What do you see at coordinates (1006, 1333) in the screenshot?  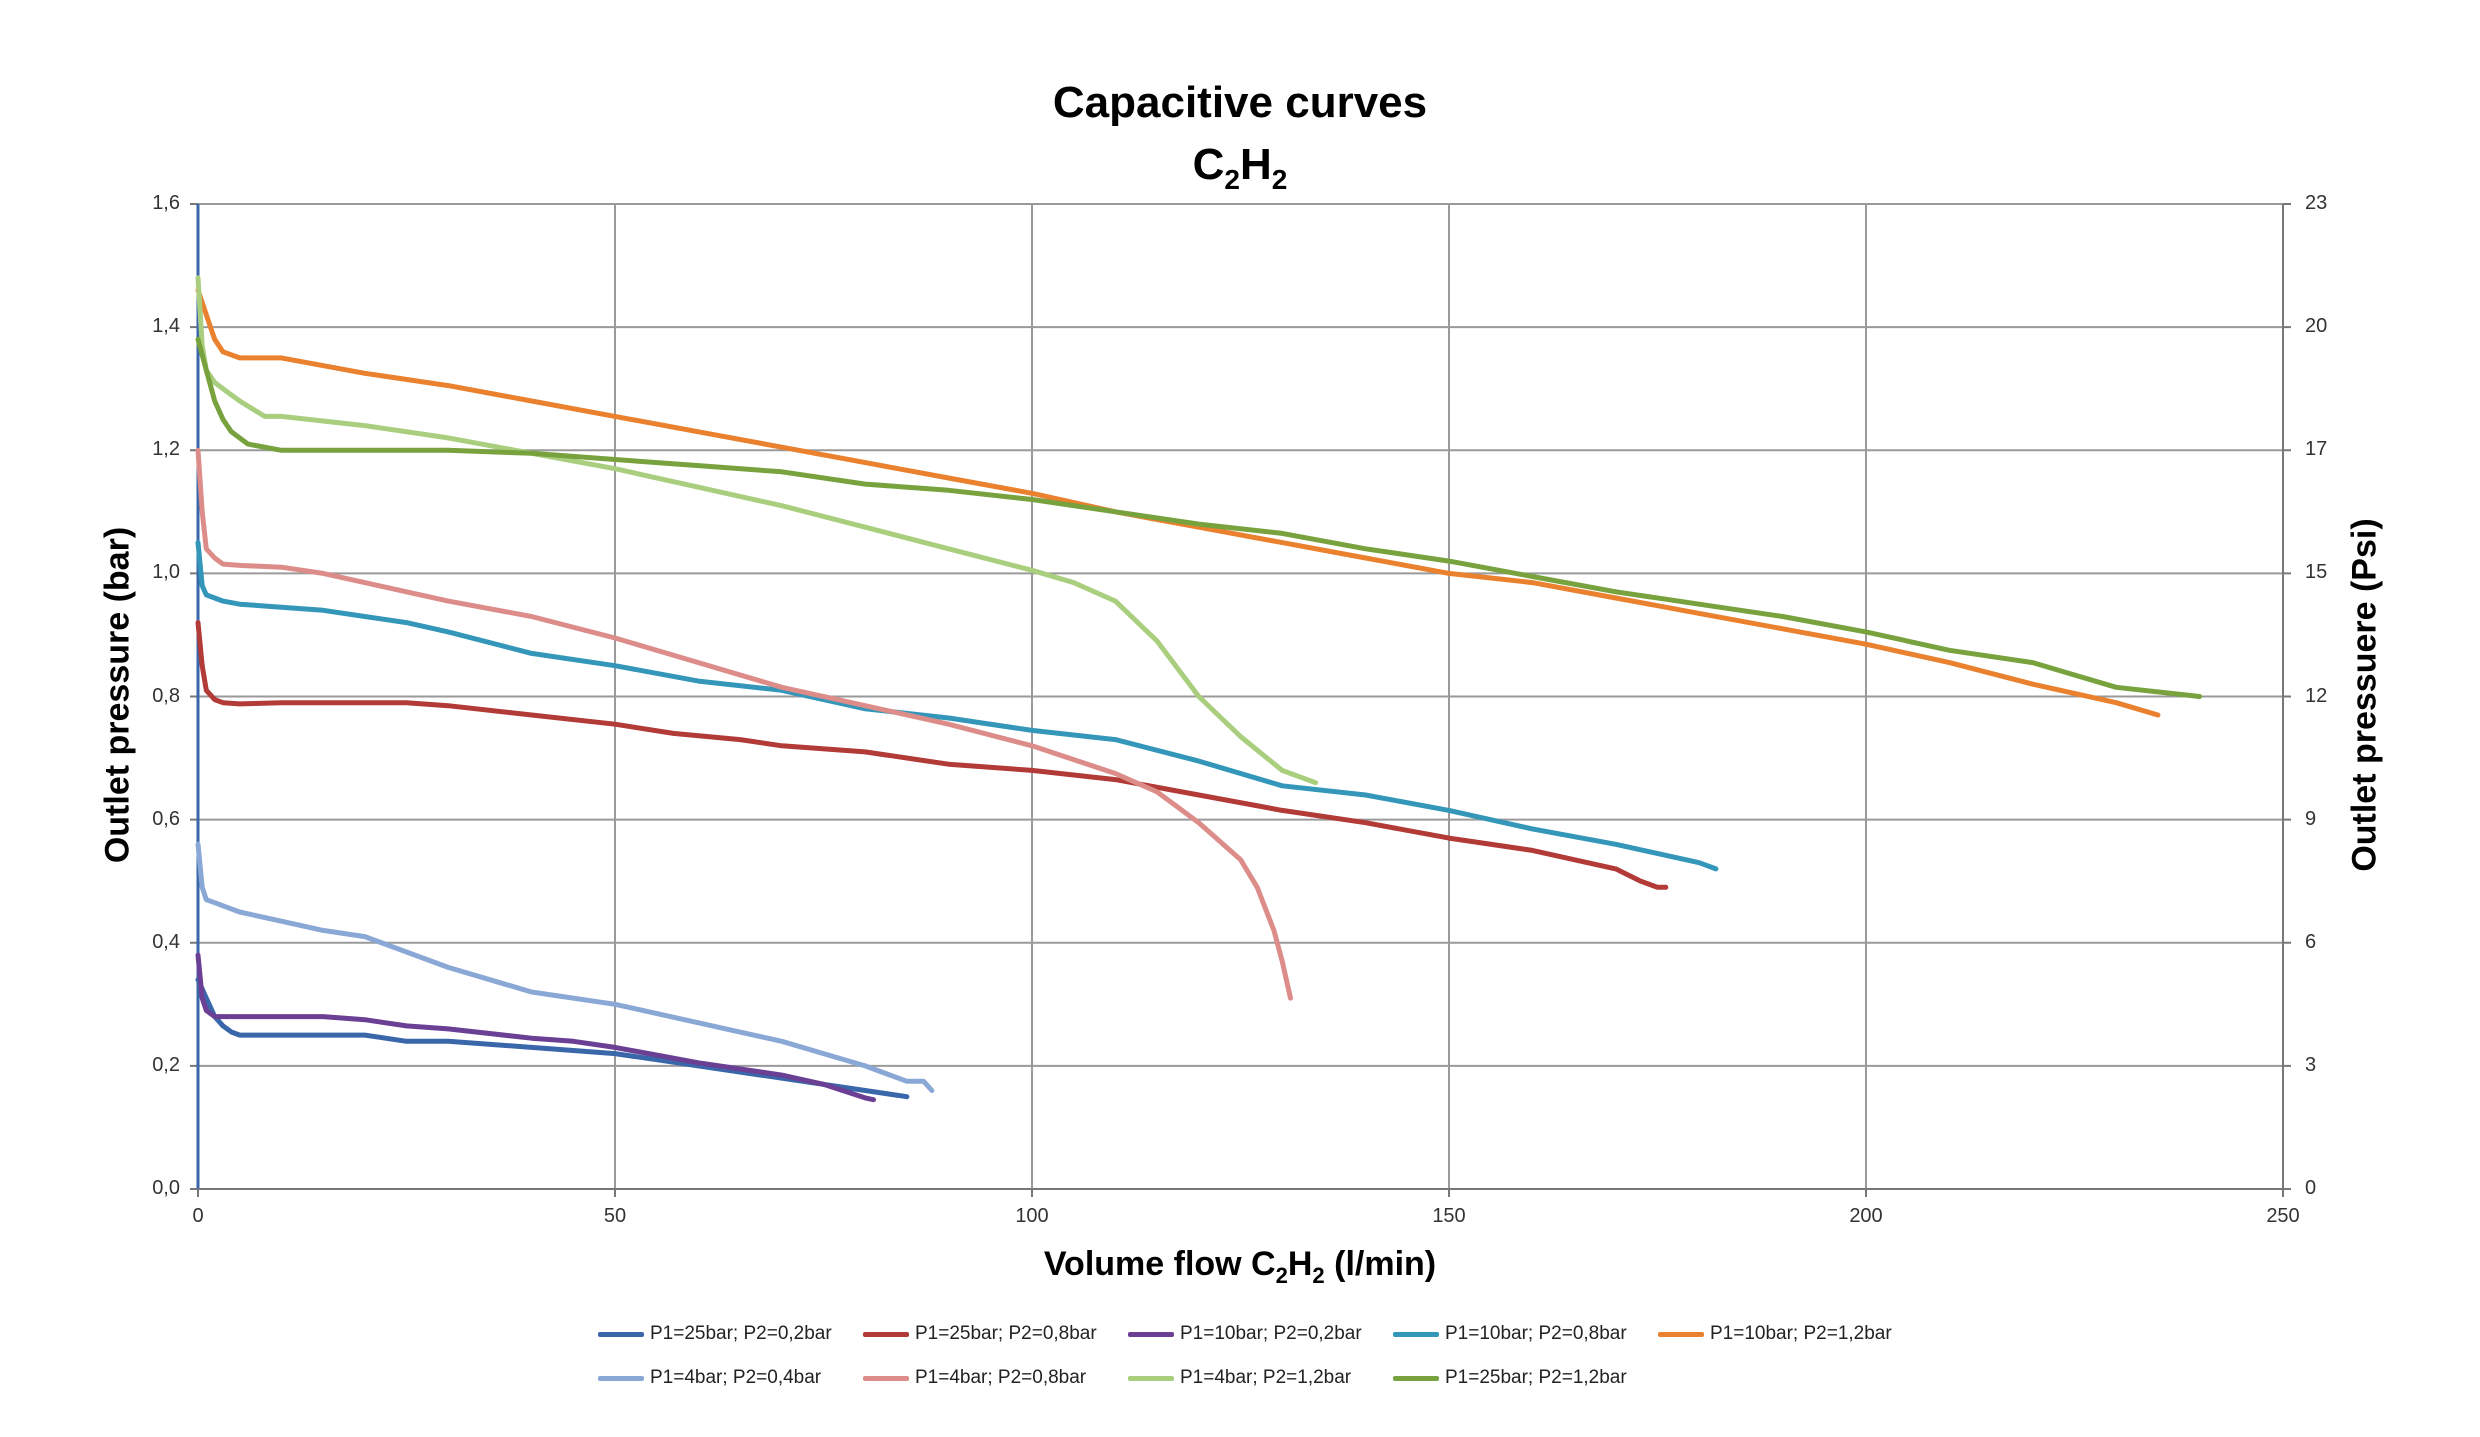 I see `legend-label: P1=25bar; P2=0,8bar` at bounding box center [1006, 1333].